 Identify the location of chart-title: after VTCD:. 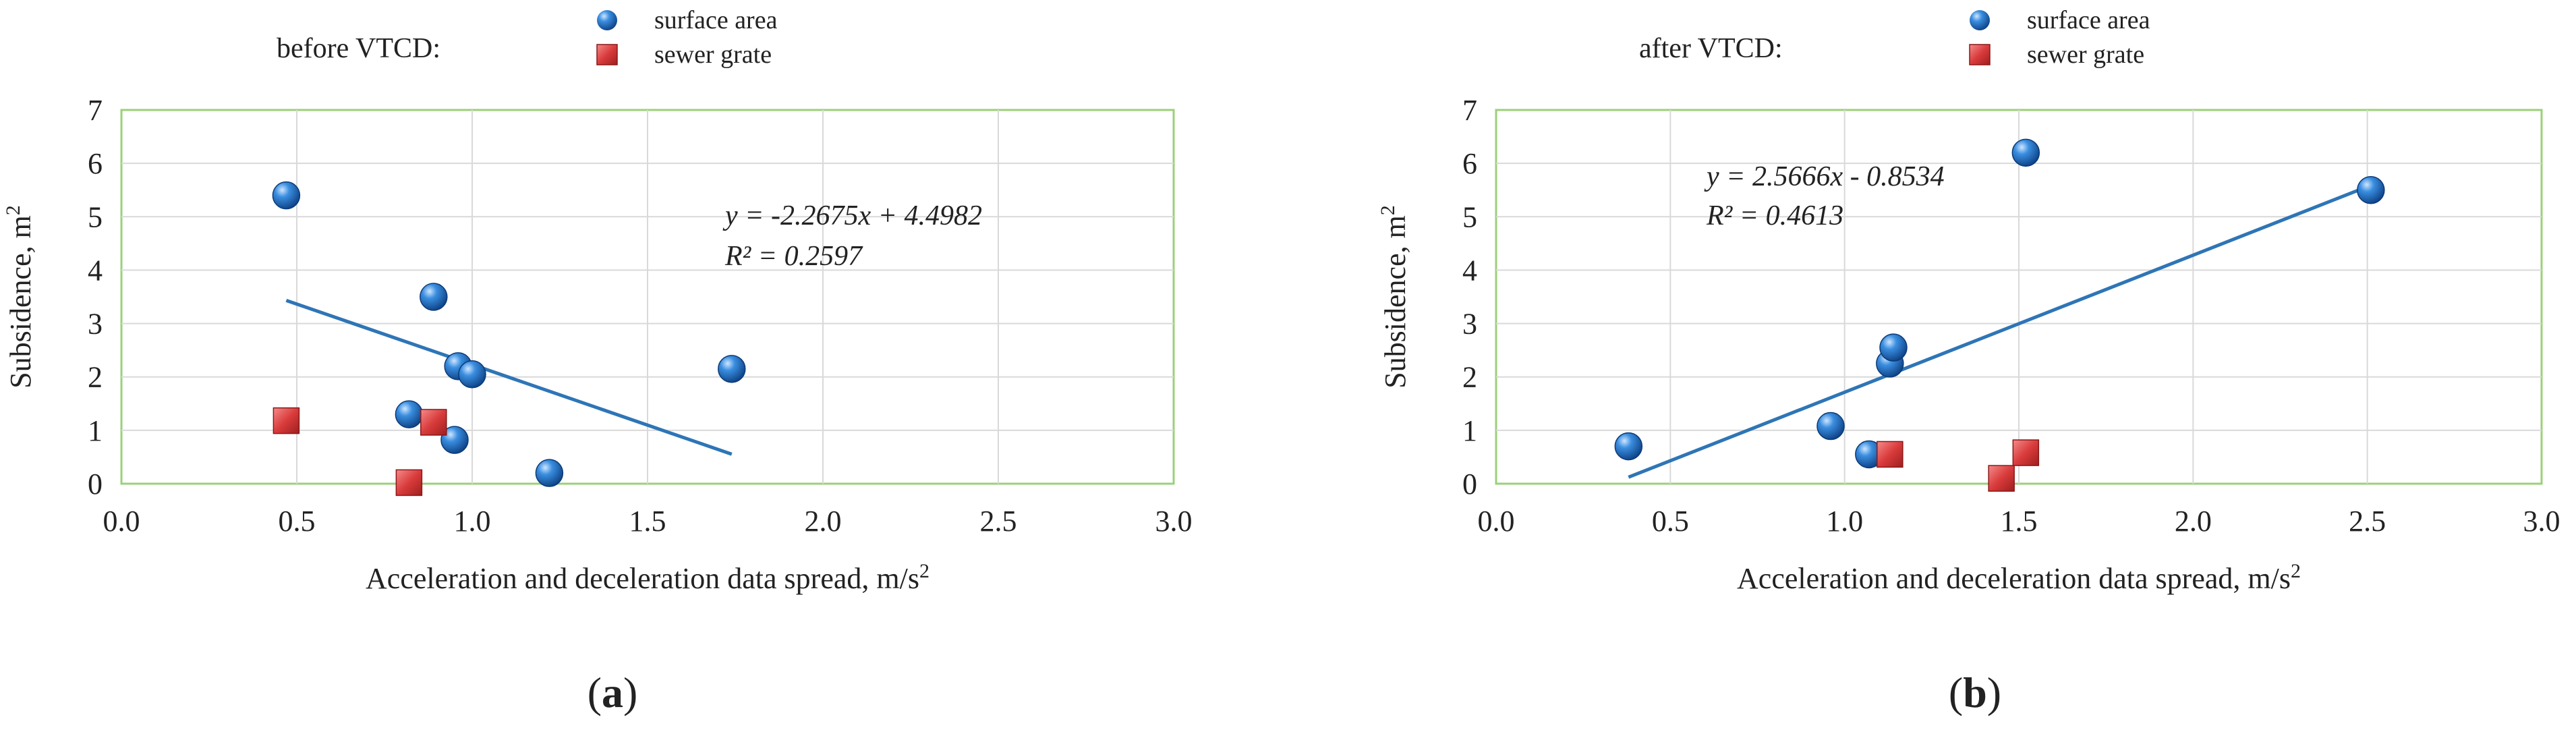
(1711, 48).